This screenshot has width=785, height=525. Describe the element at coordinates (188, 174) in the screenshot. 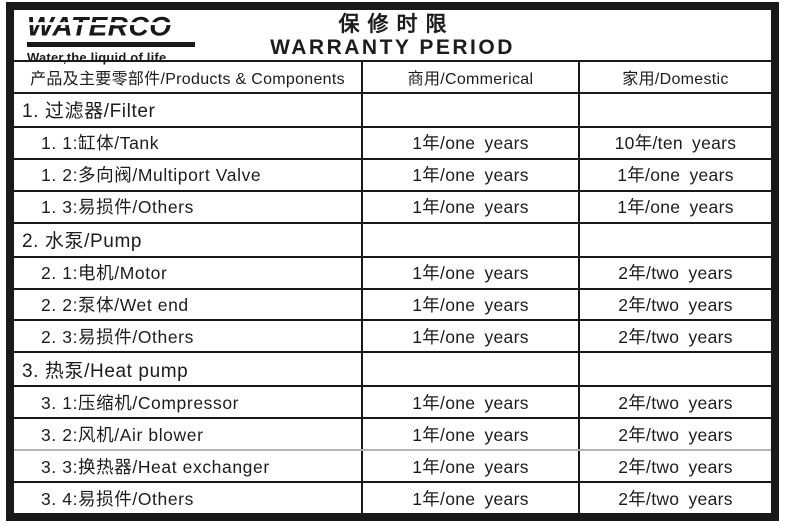

I see `product-cell: 1. 2:多向阀/Multiport Valve` at that location.